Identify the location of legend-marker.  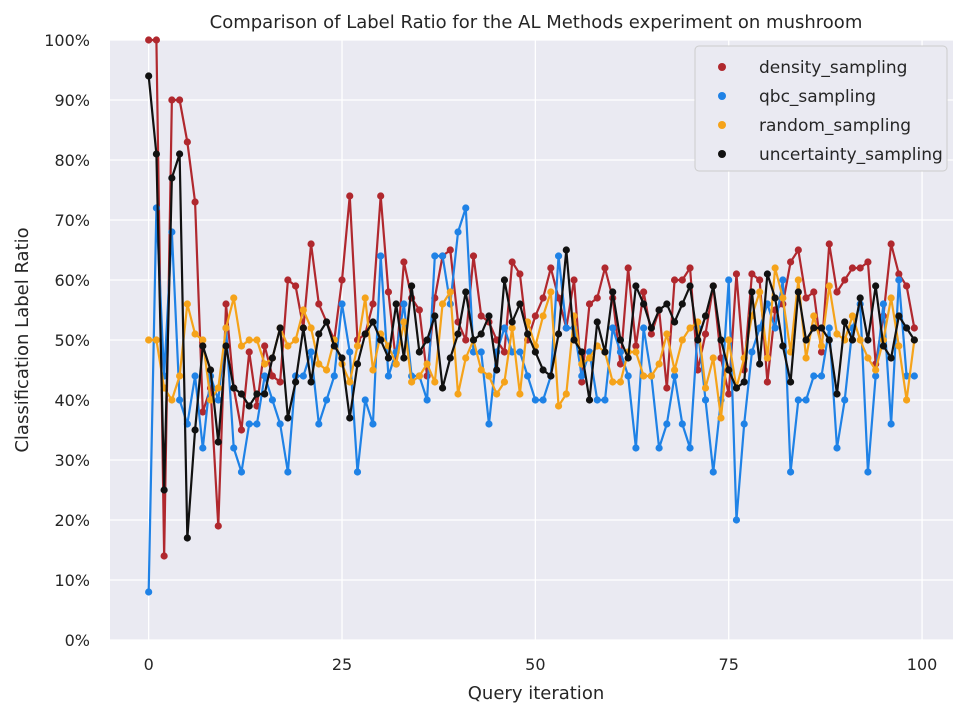
(722, 67).